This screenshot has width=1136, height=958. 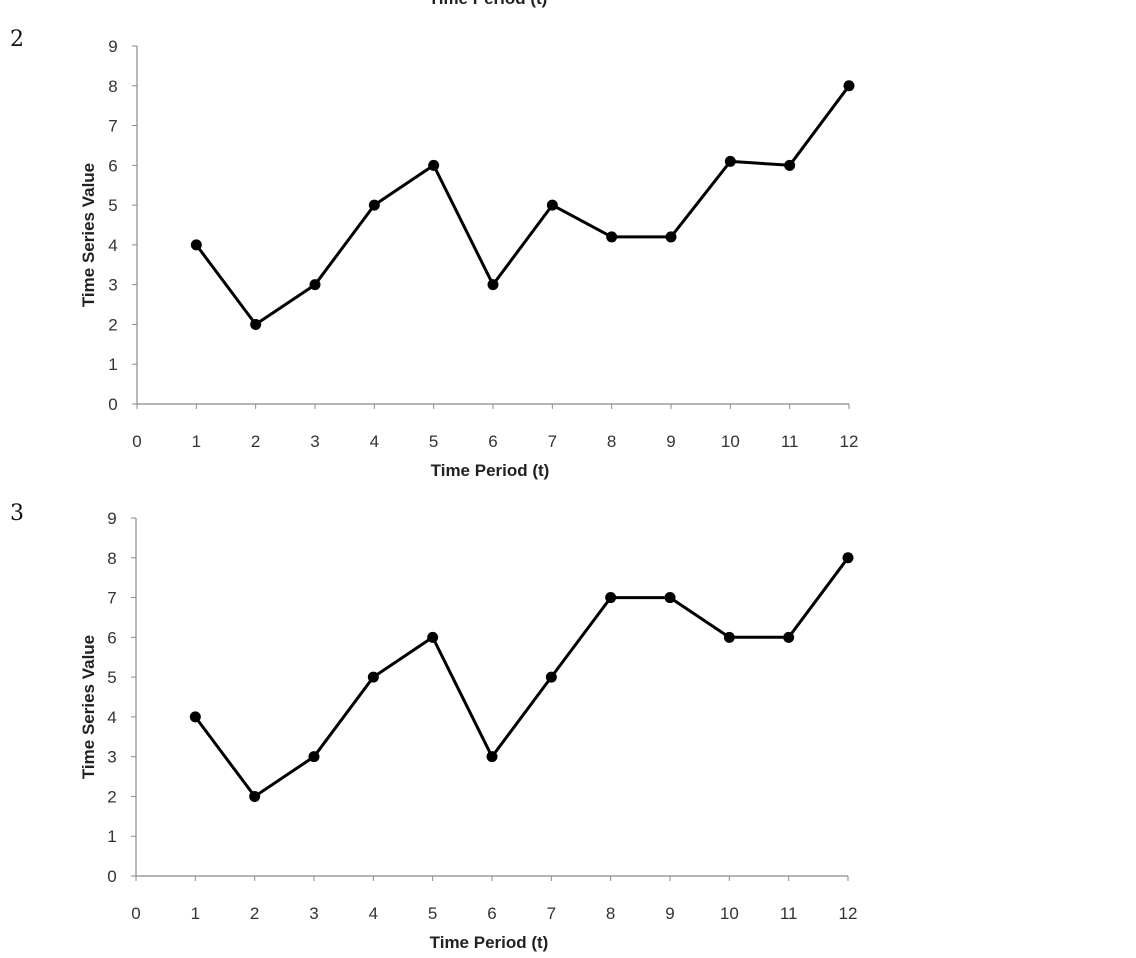 I want to click on panel-number: 3, so click(x=17, y=513).